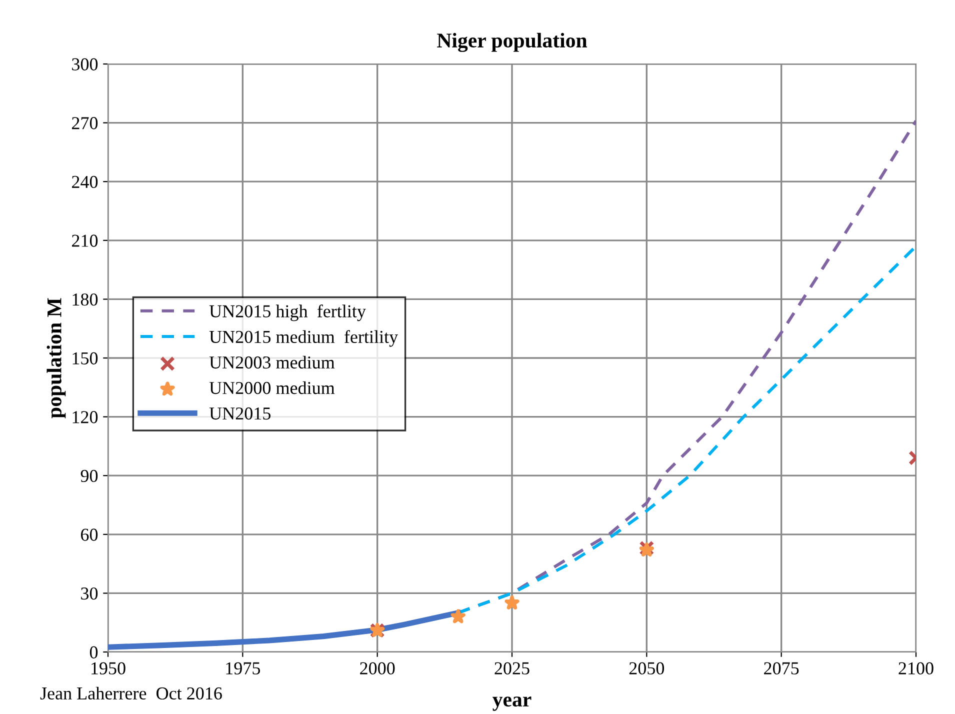  What do you see at coordinates (303, 338) in the screenshot?
I see `legend-label: UN2015 medium fertility` at bounding box center [303, 338].